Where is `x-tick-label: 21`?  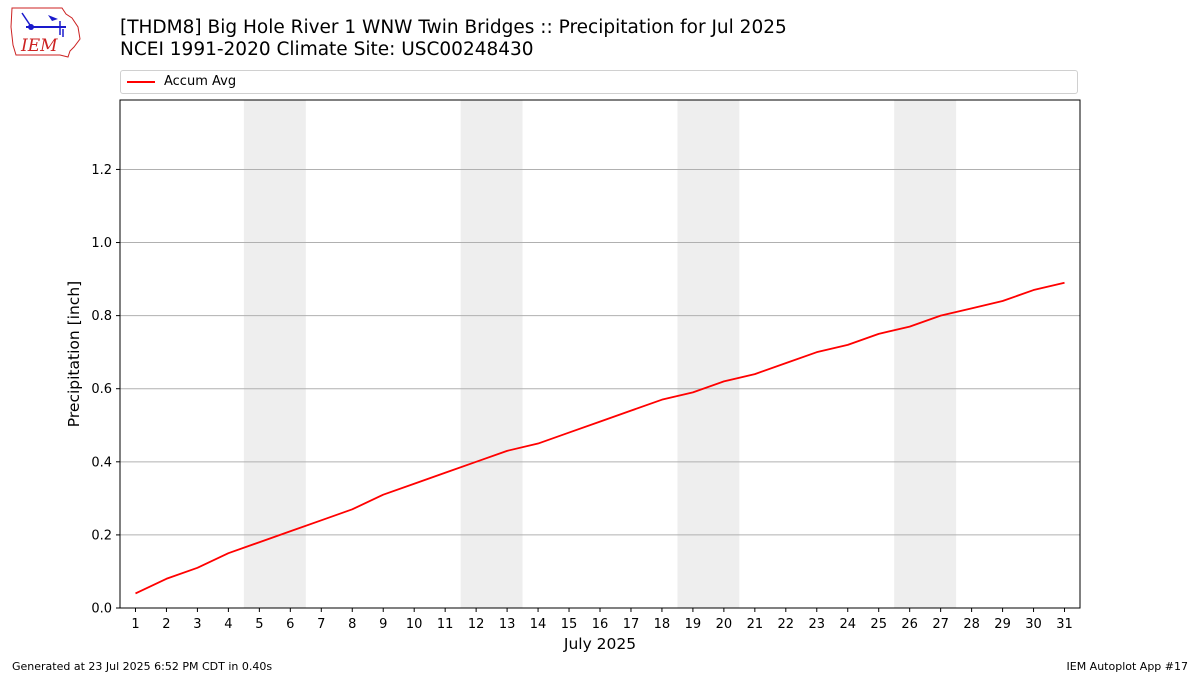 x-tick-label: 21 is located at coordinates (755, 624).